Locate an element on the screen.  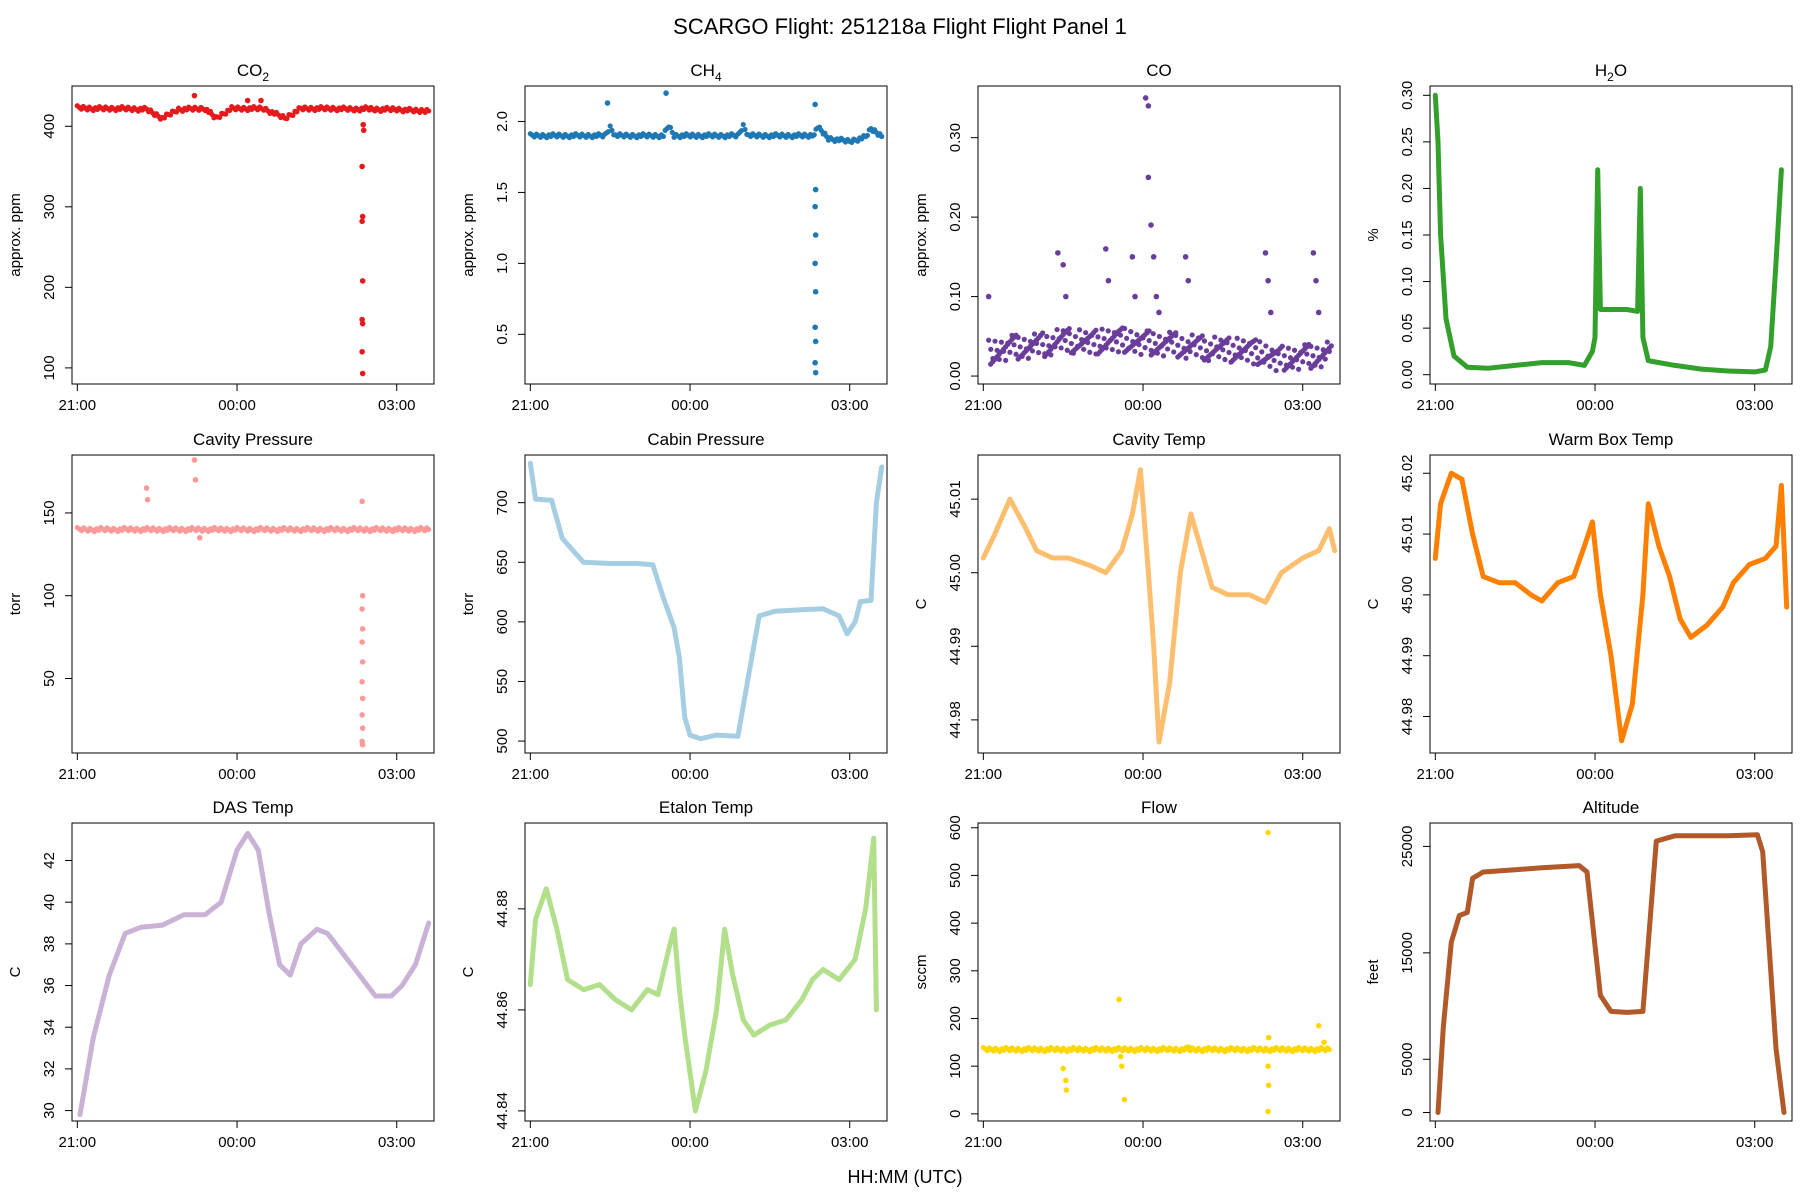
panel-title: Cavity Pressure is located at coordinates (253, 439).